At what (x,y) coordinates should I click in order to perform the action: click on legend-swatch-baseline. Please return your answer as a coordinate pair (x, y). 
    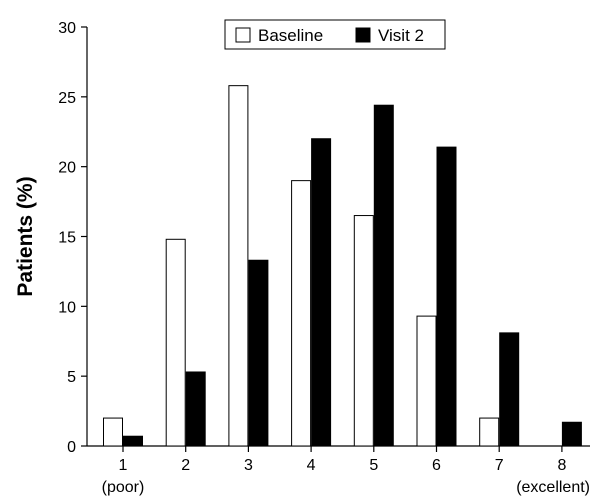
    Looking at the image, I should click on (243, 35).